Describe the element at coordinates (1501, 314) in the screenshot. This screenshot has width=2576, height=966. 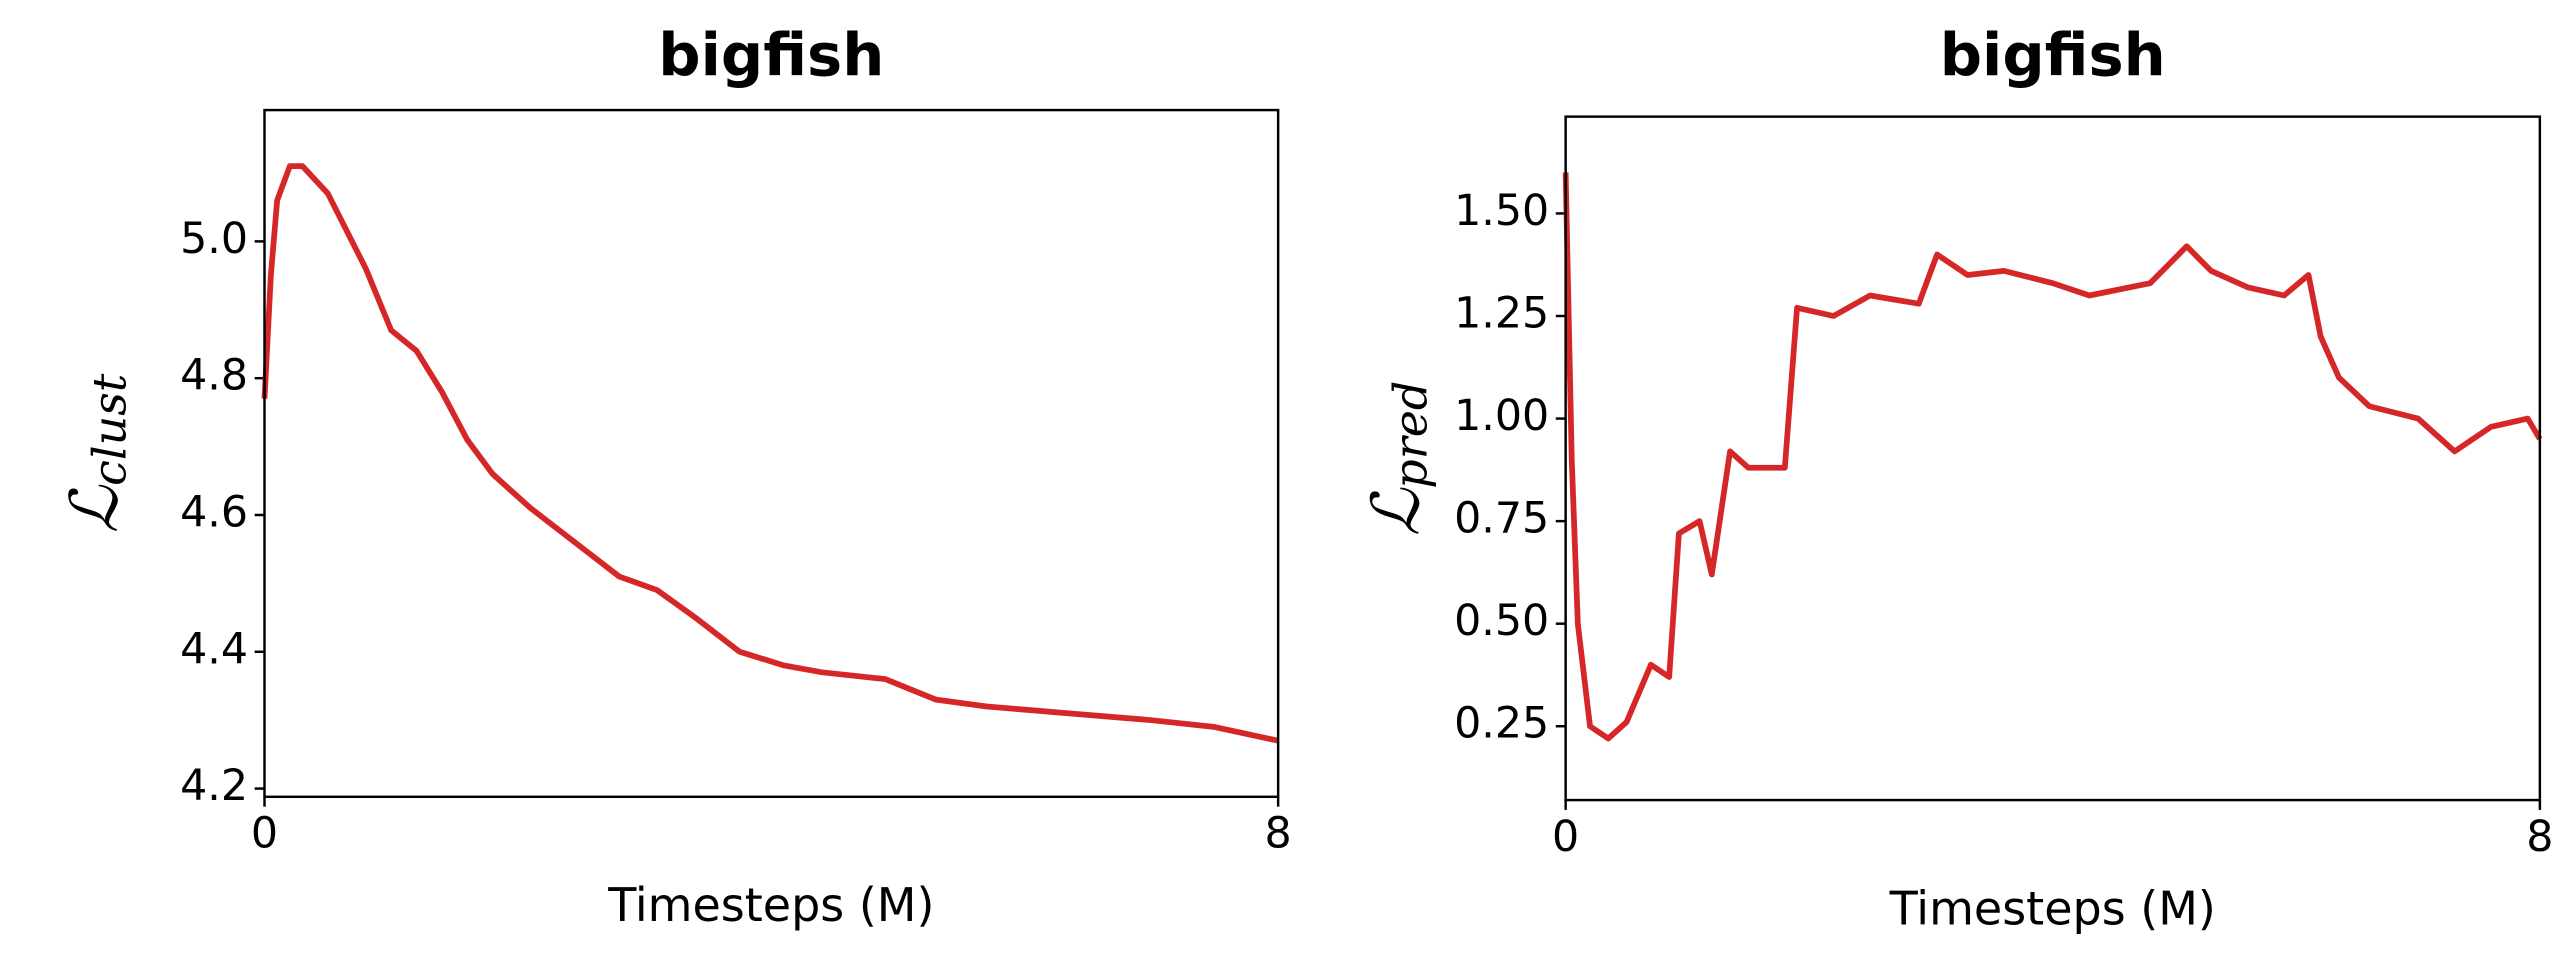
I see `y-tick-label: 1.25` at that location.